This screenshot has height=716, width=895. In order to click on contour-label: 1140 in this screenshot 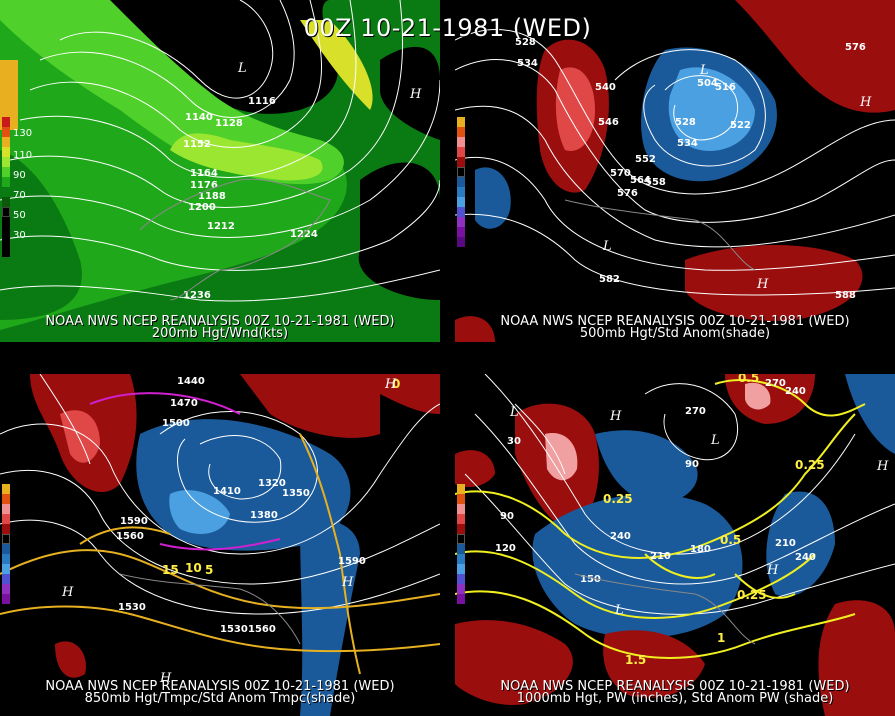, I will do `click(199, 117)`.